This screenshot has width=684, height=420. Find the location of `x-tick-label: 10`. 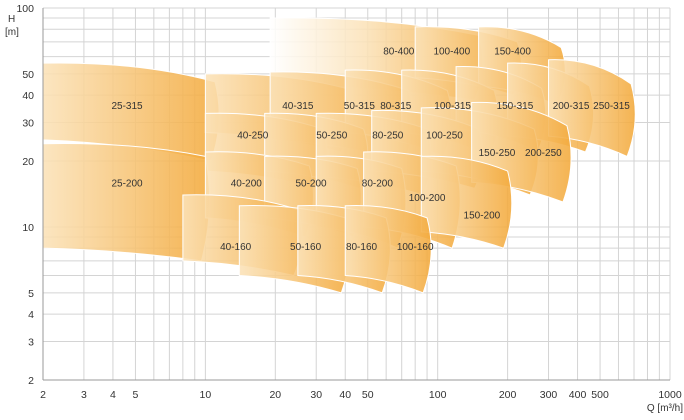

x-tick-label: 10 is located at coordinates (206, 395).